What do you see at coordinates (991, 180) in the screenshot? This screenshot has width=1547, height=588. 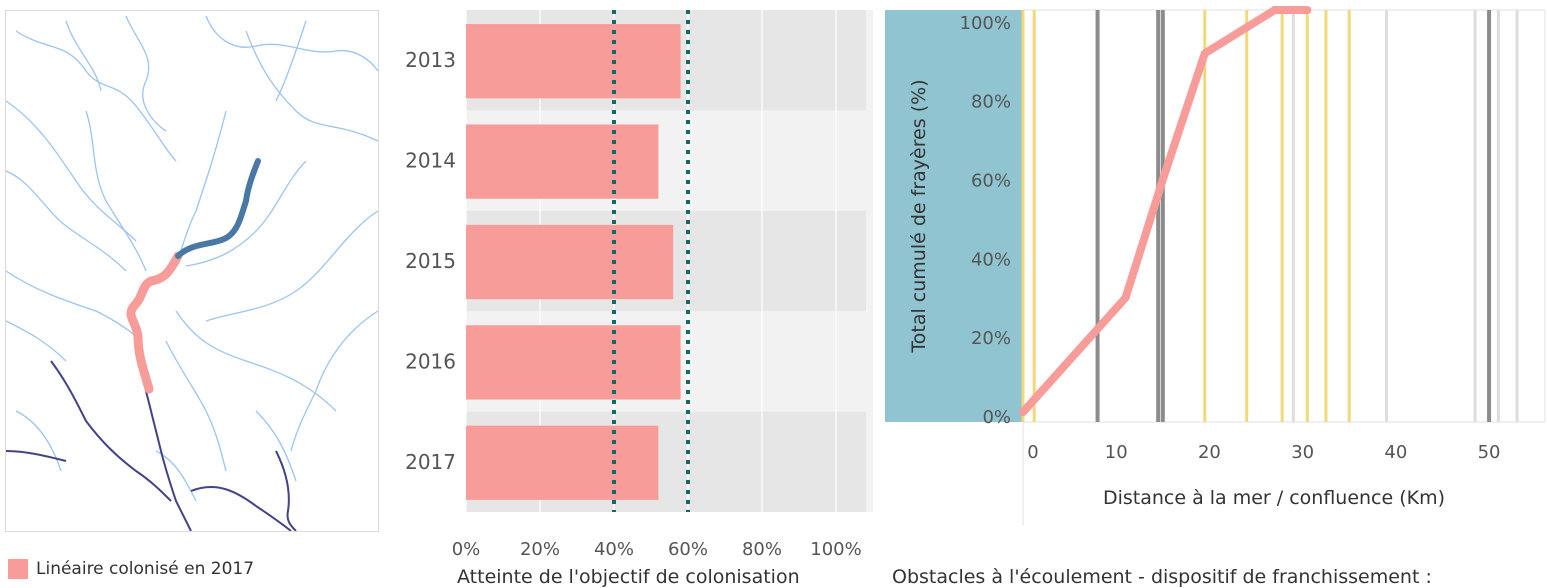 I see `line-y-tick-label: 60%` at bounding box center [991, 180].